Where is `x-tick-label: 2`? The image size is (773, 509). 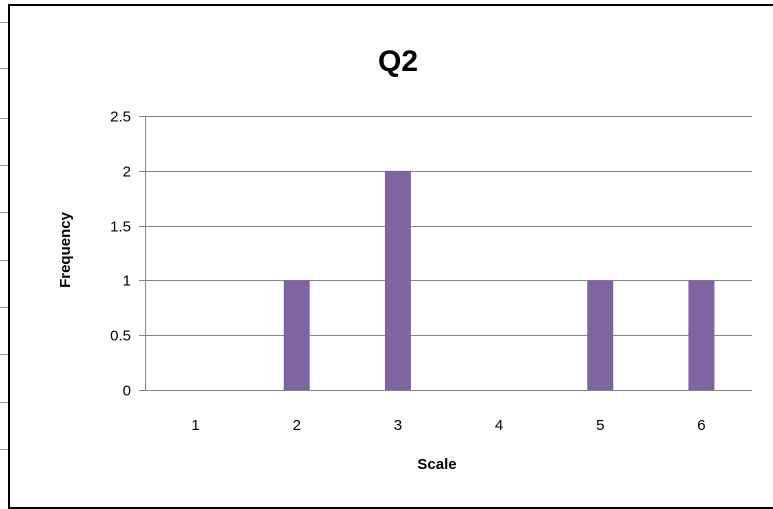 x-tick-label: 2 is located at coordinates (297, 425).